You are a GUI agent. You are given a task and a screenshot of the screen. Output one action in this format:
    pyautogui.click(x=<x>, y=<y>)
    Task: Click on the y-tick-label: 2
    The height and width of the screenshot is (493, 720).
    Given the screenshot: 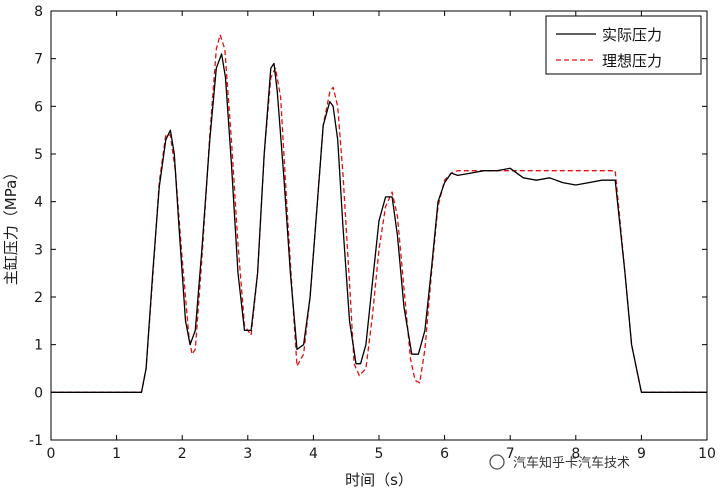 What is the action you would take?
    pyautogui.click(x=38, y=298)
    